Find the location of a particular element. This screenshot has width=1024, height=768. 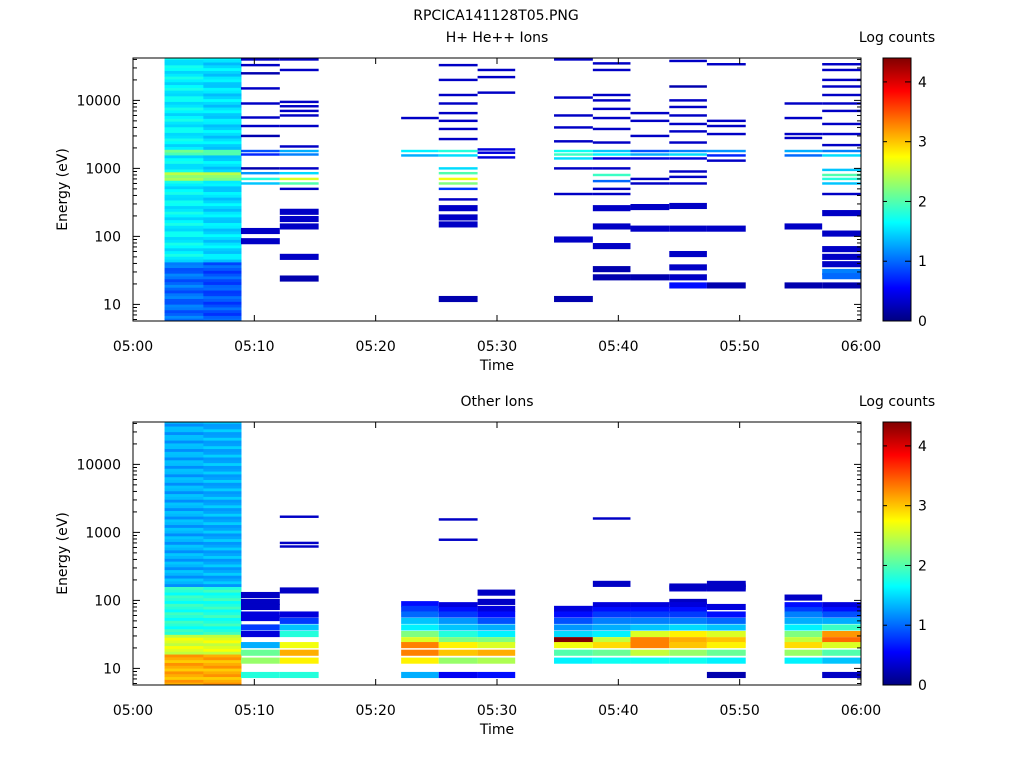

x-tick-label: 05:20 is located at coordinates (375, 711).